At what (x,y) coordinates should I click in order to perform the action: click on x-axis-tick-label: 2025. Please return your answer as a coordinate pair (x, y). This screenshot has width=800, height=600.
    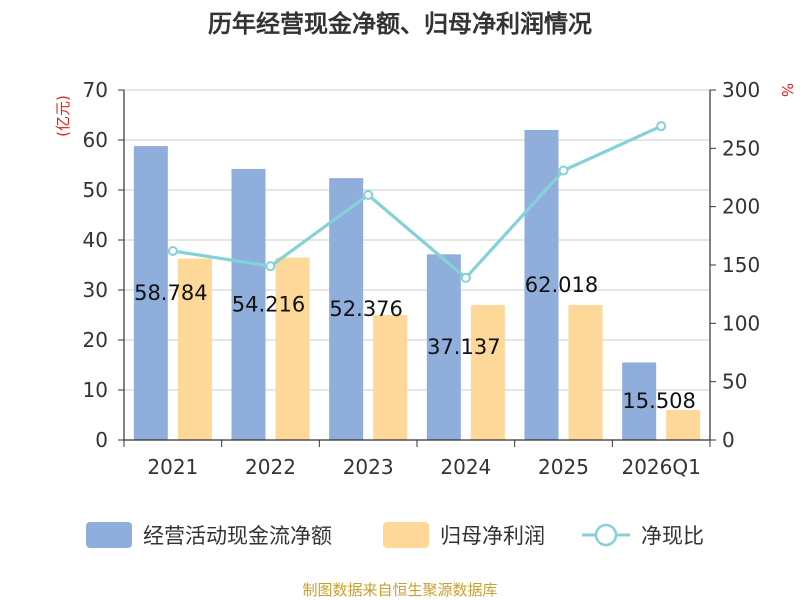
    Looking at the image, I should click on (563, 467).